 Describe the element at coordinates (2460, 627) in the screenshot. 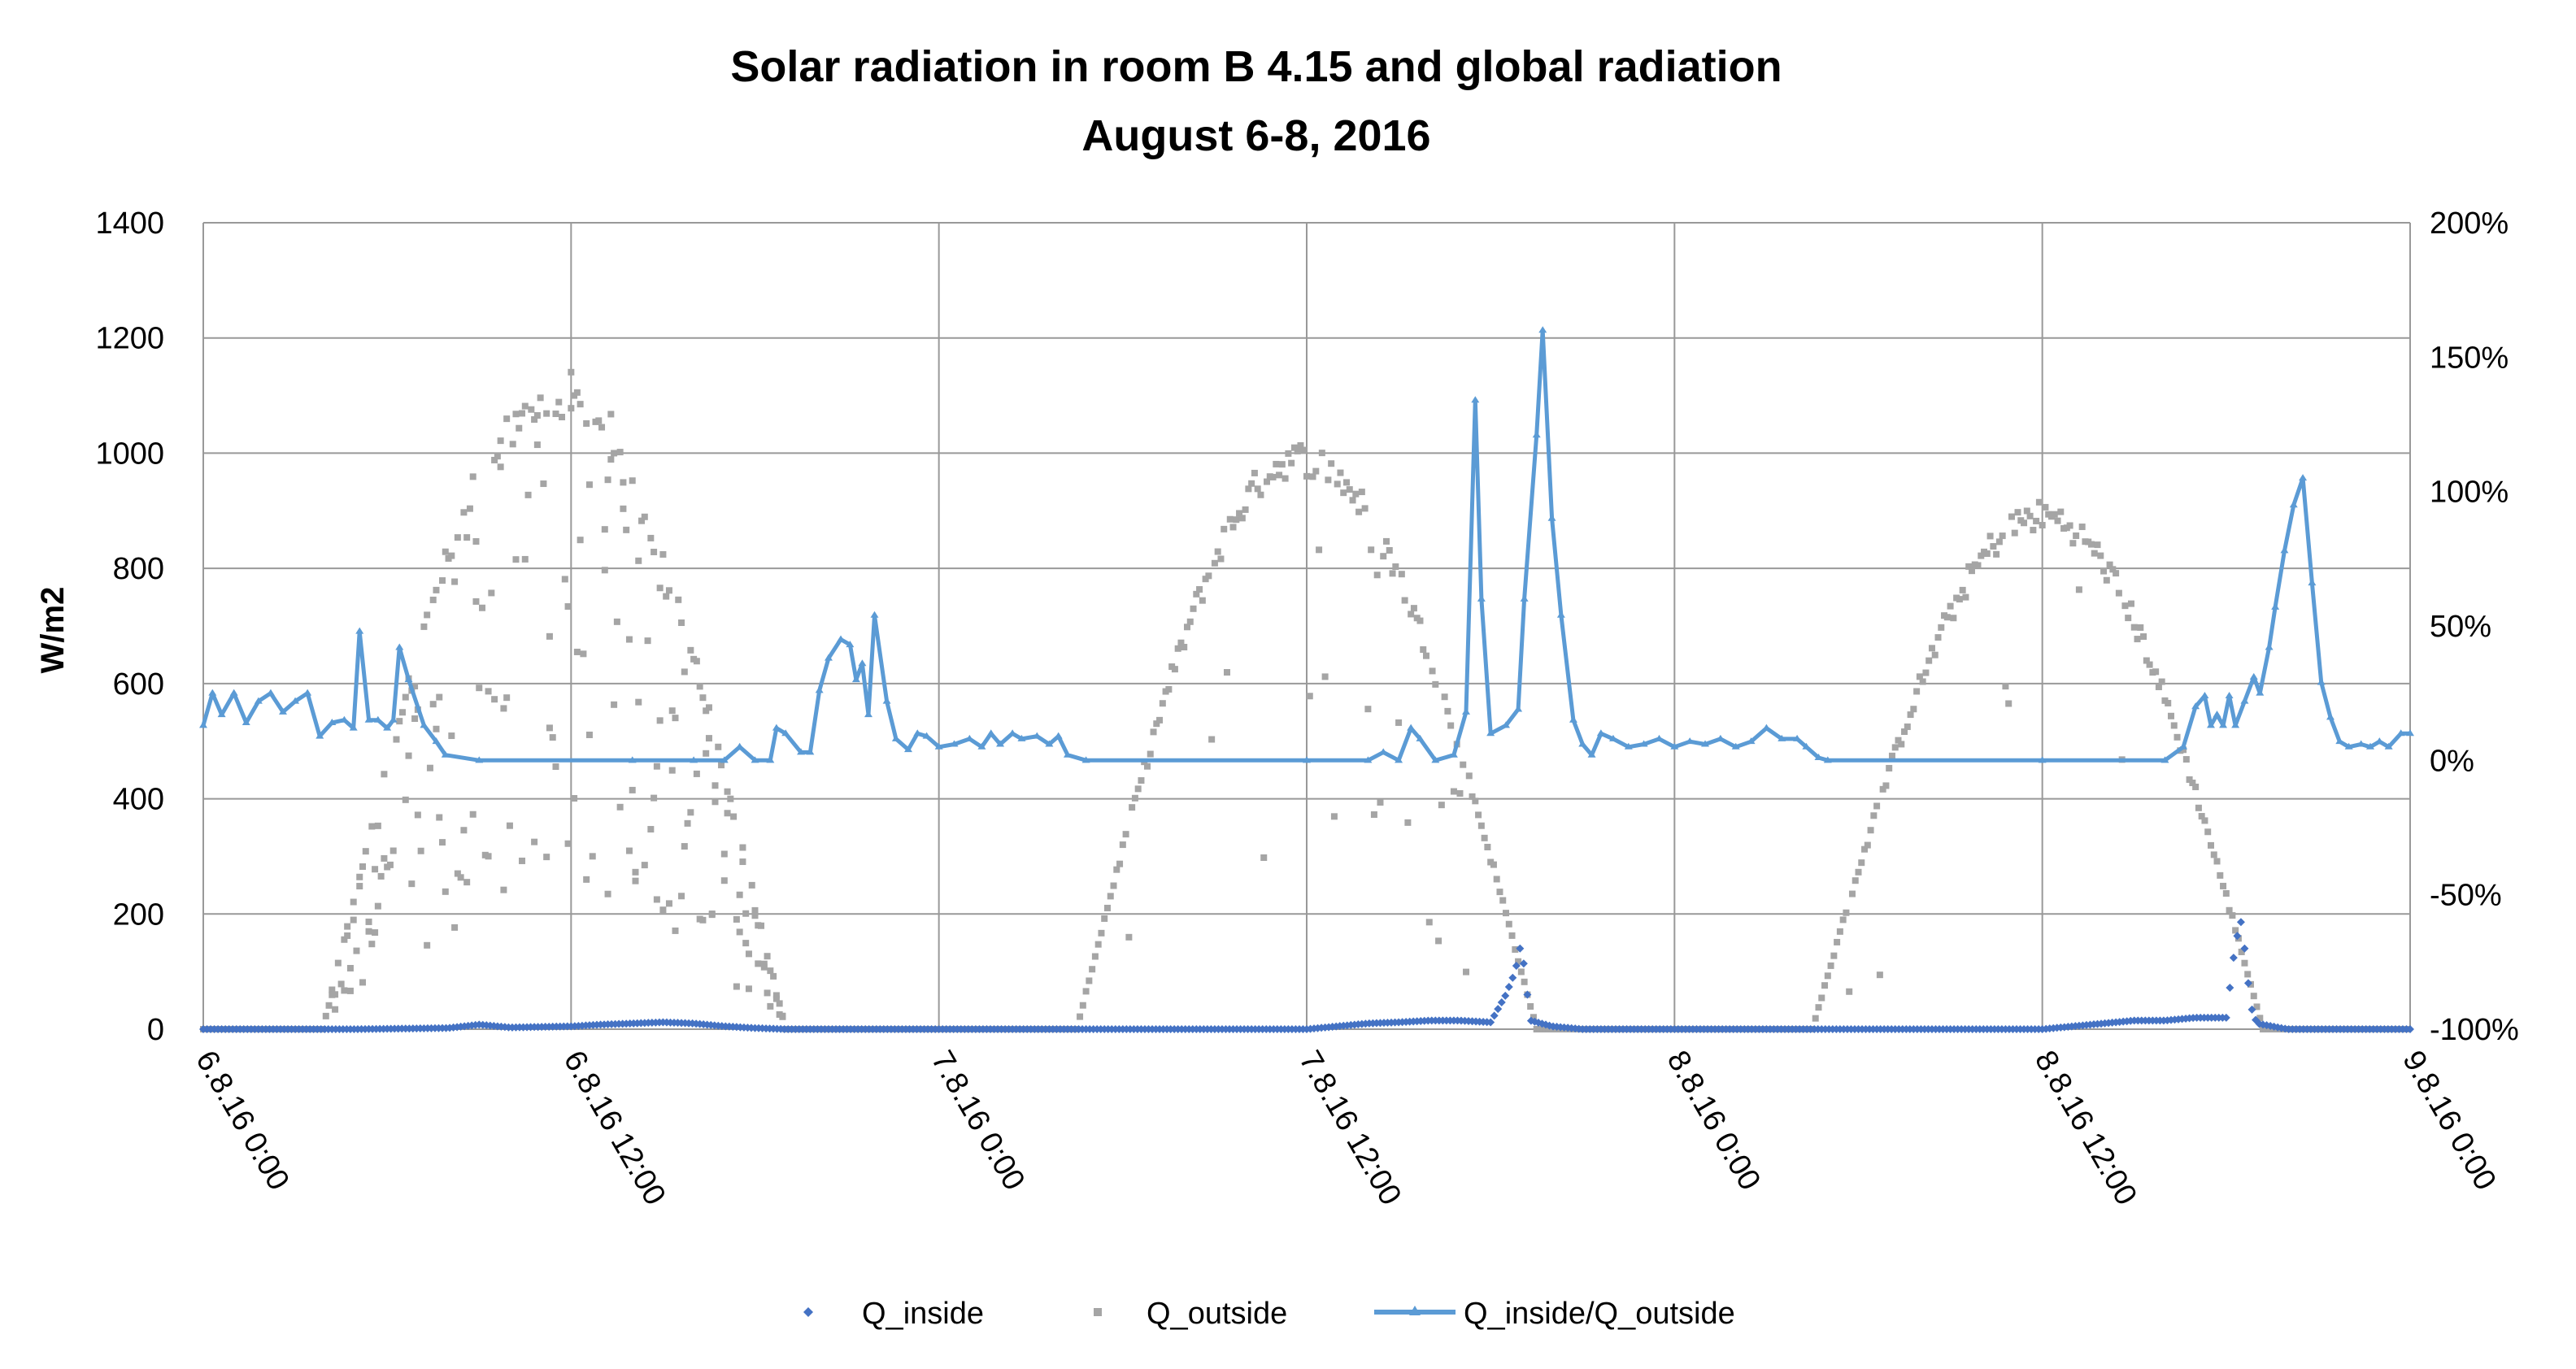

I see `y2-tick-label: 50%` at that location.